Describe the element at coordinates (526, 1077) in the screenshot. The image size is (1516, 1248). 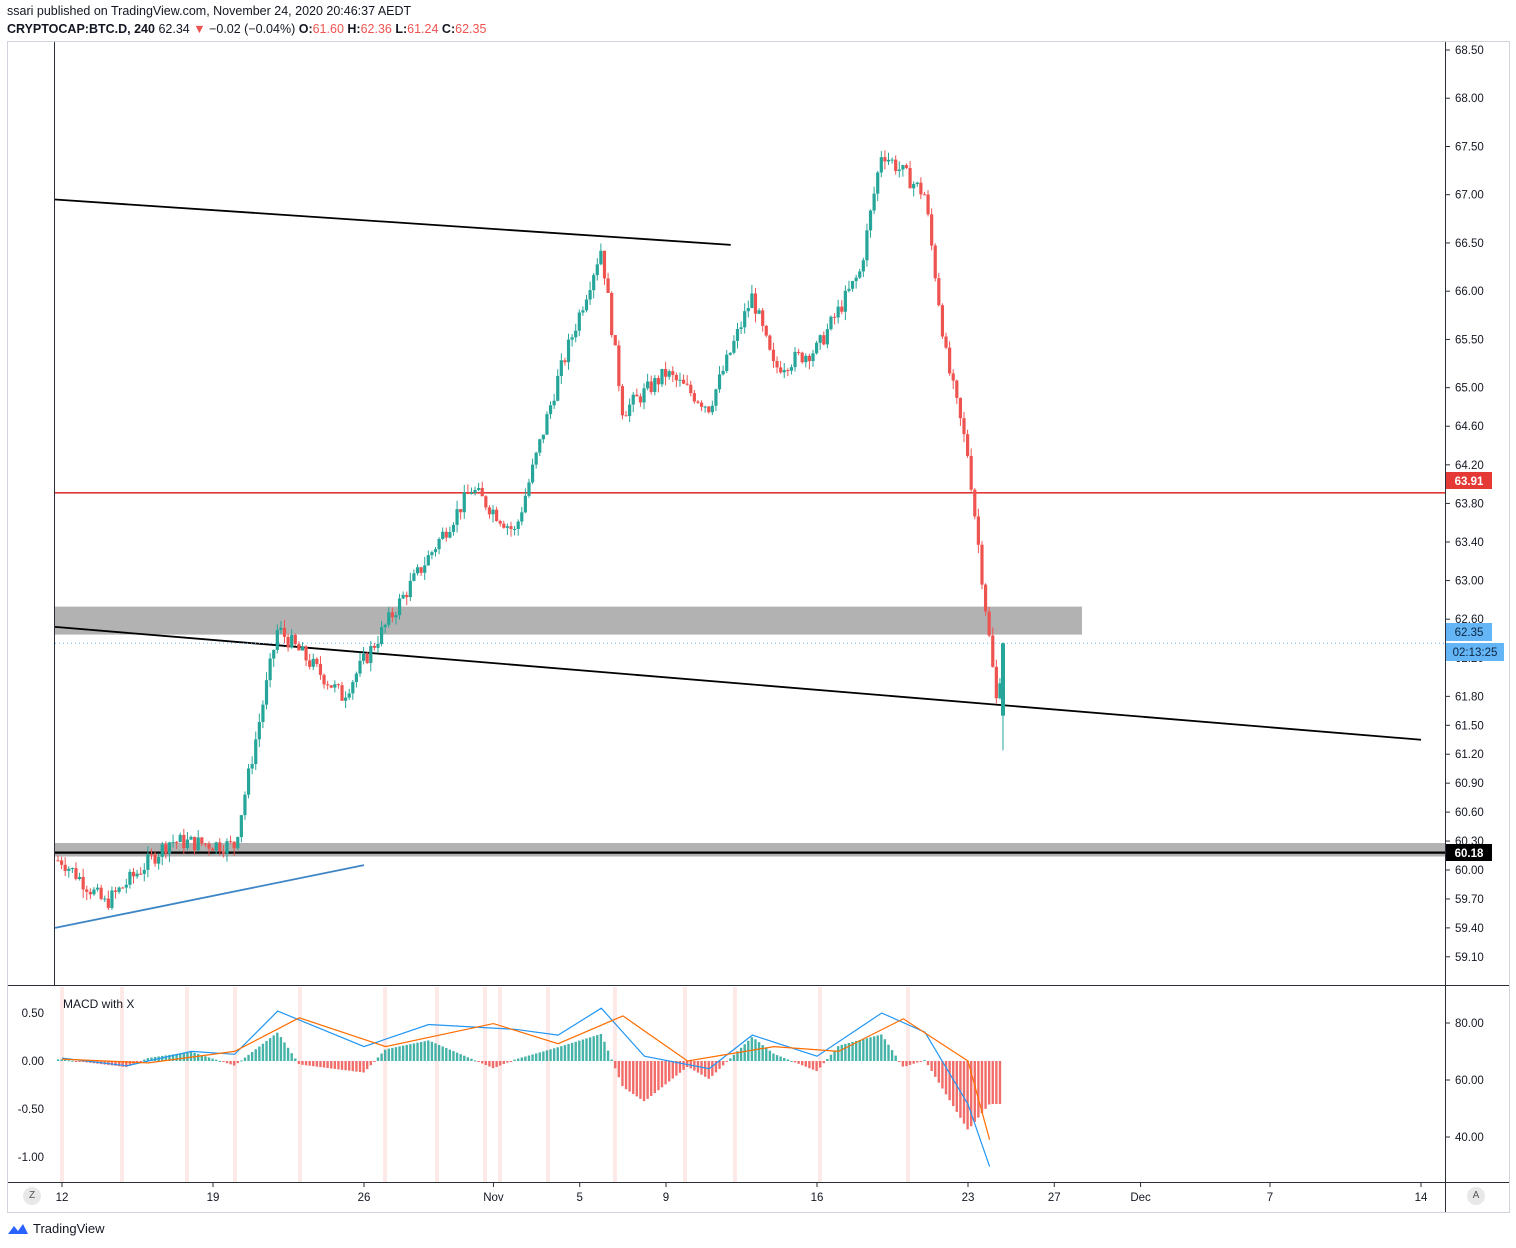
I see `signal-line` at that location.